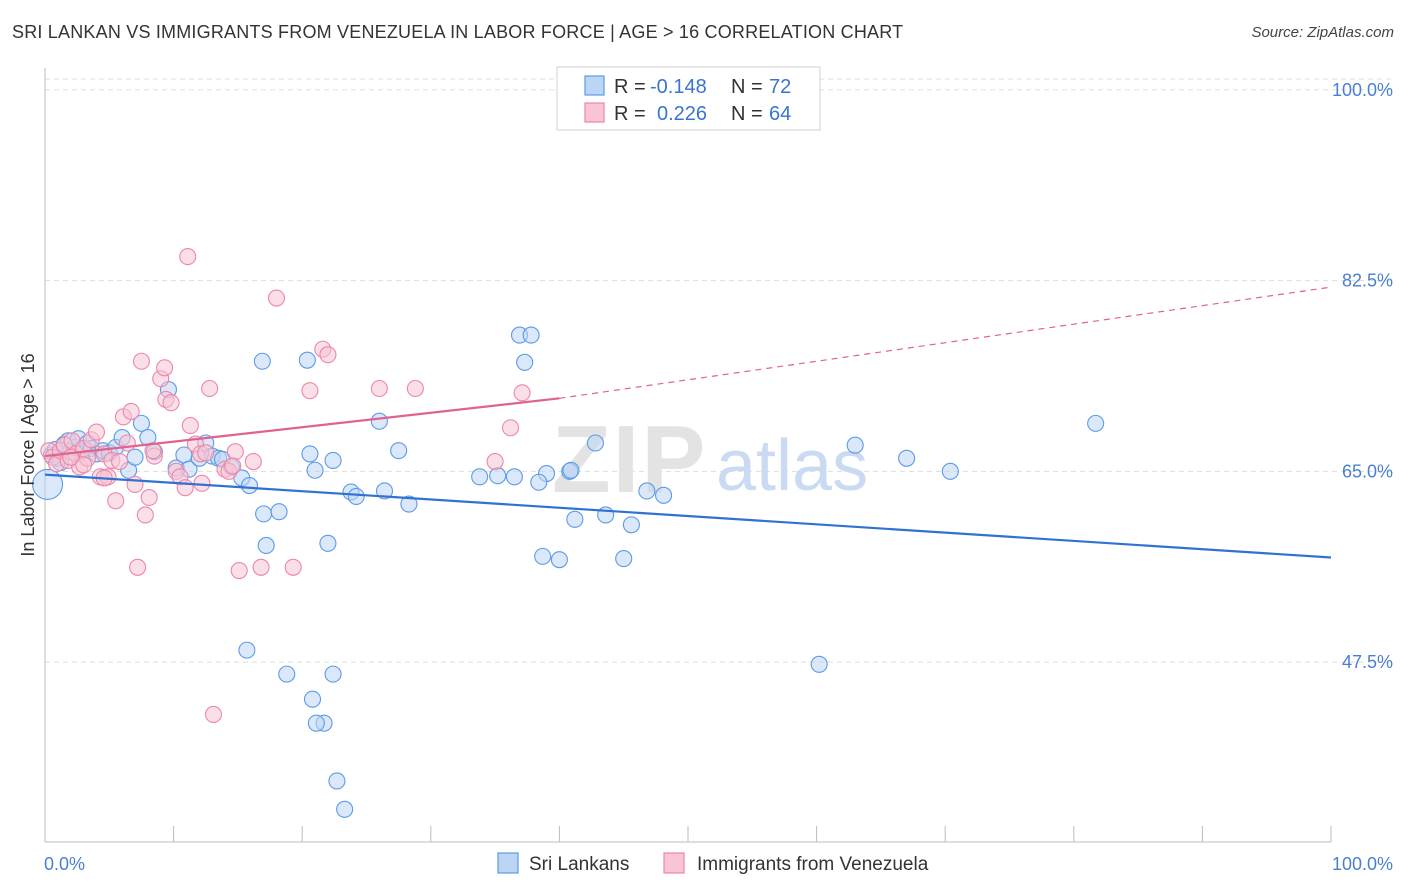 This screenshot has width=1406, height=892. Describe the element at coordinates (629, 459) in the screenshot. I see `watermark-zip: ZIP` at that location.